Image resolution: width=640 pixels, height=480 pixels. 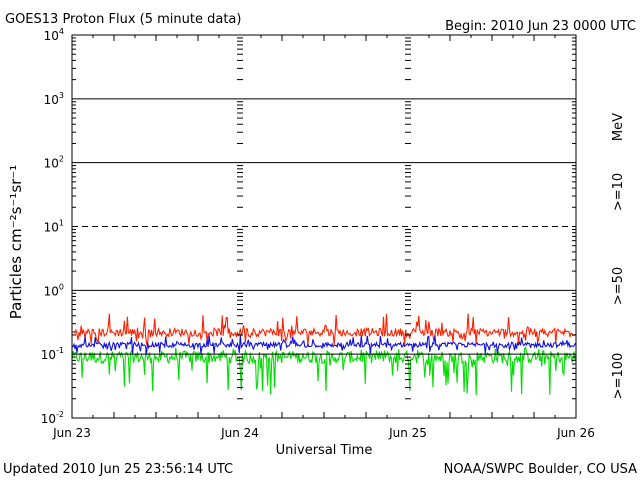 I want to click on x-tick-label: Jun 23, so click(x=71, y=433).